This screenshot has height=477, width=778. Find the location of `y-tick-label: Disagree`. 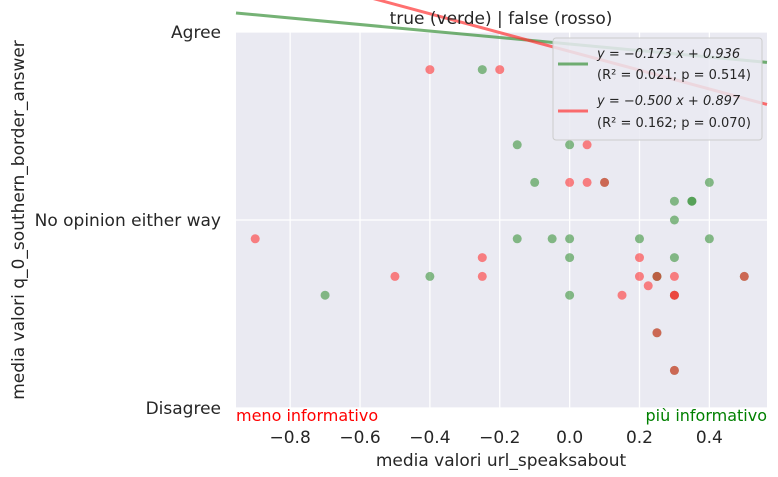

y-tick-label: Disagree is located at coordinates (183, 409).